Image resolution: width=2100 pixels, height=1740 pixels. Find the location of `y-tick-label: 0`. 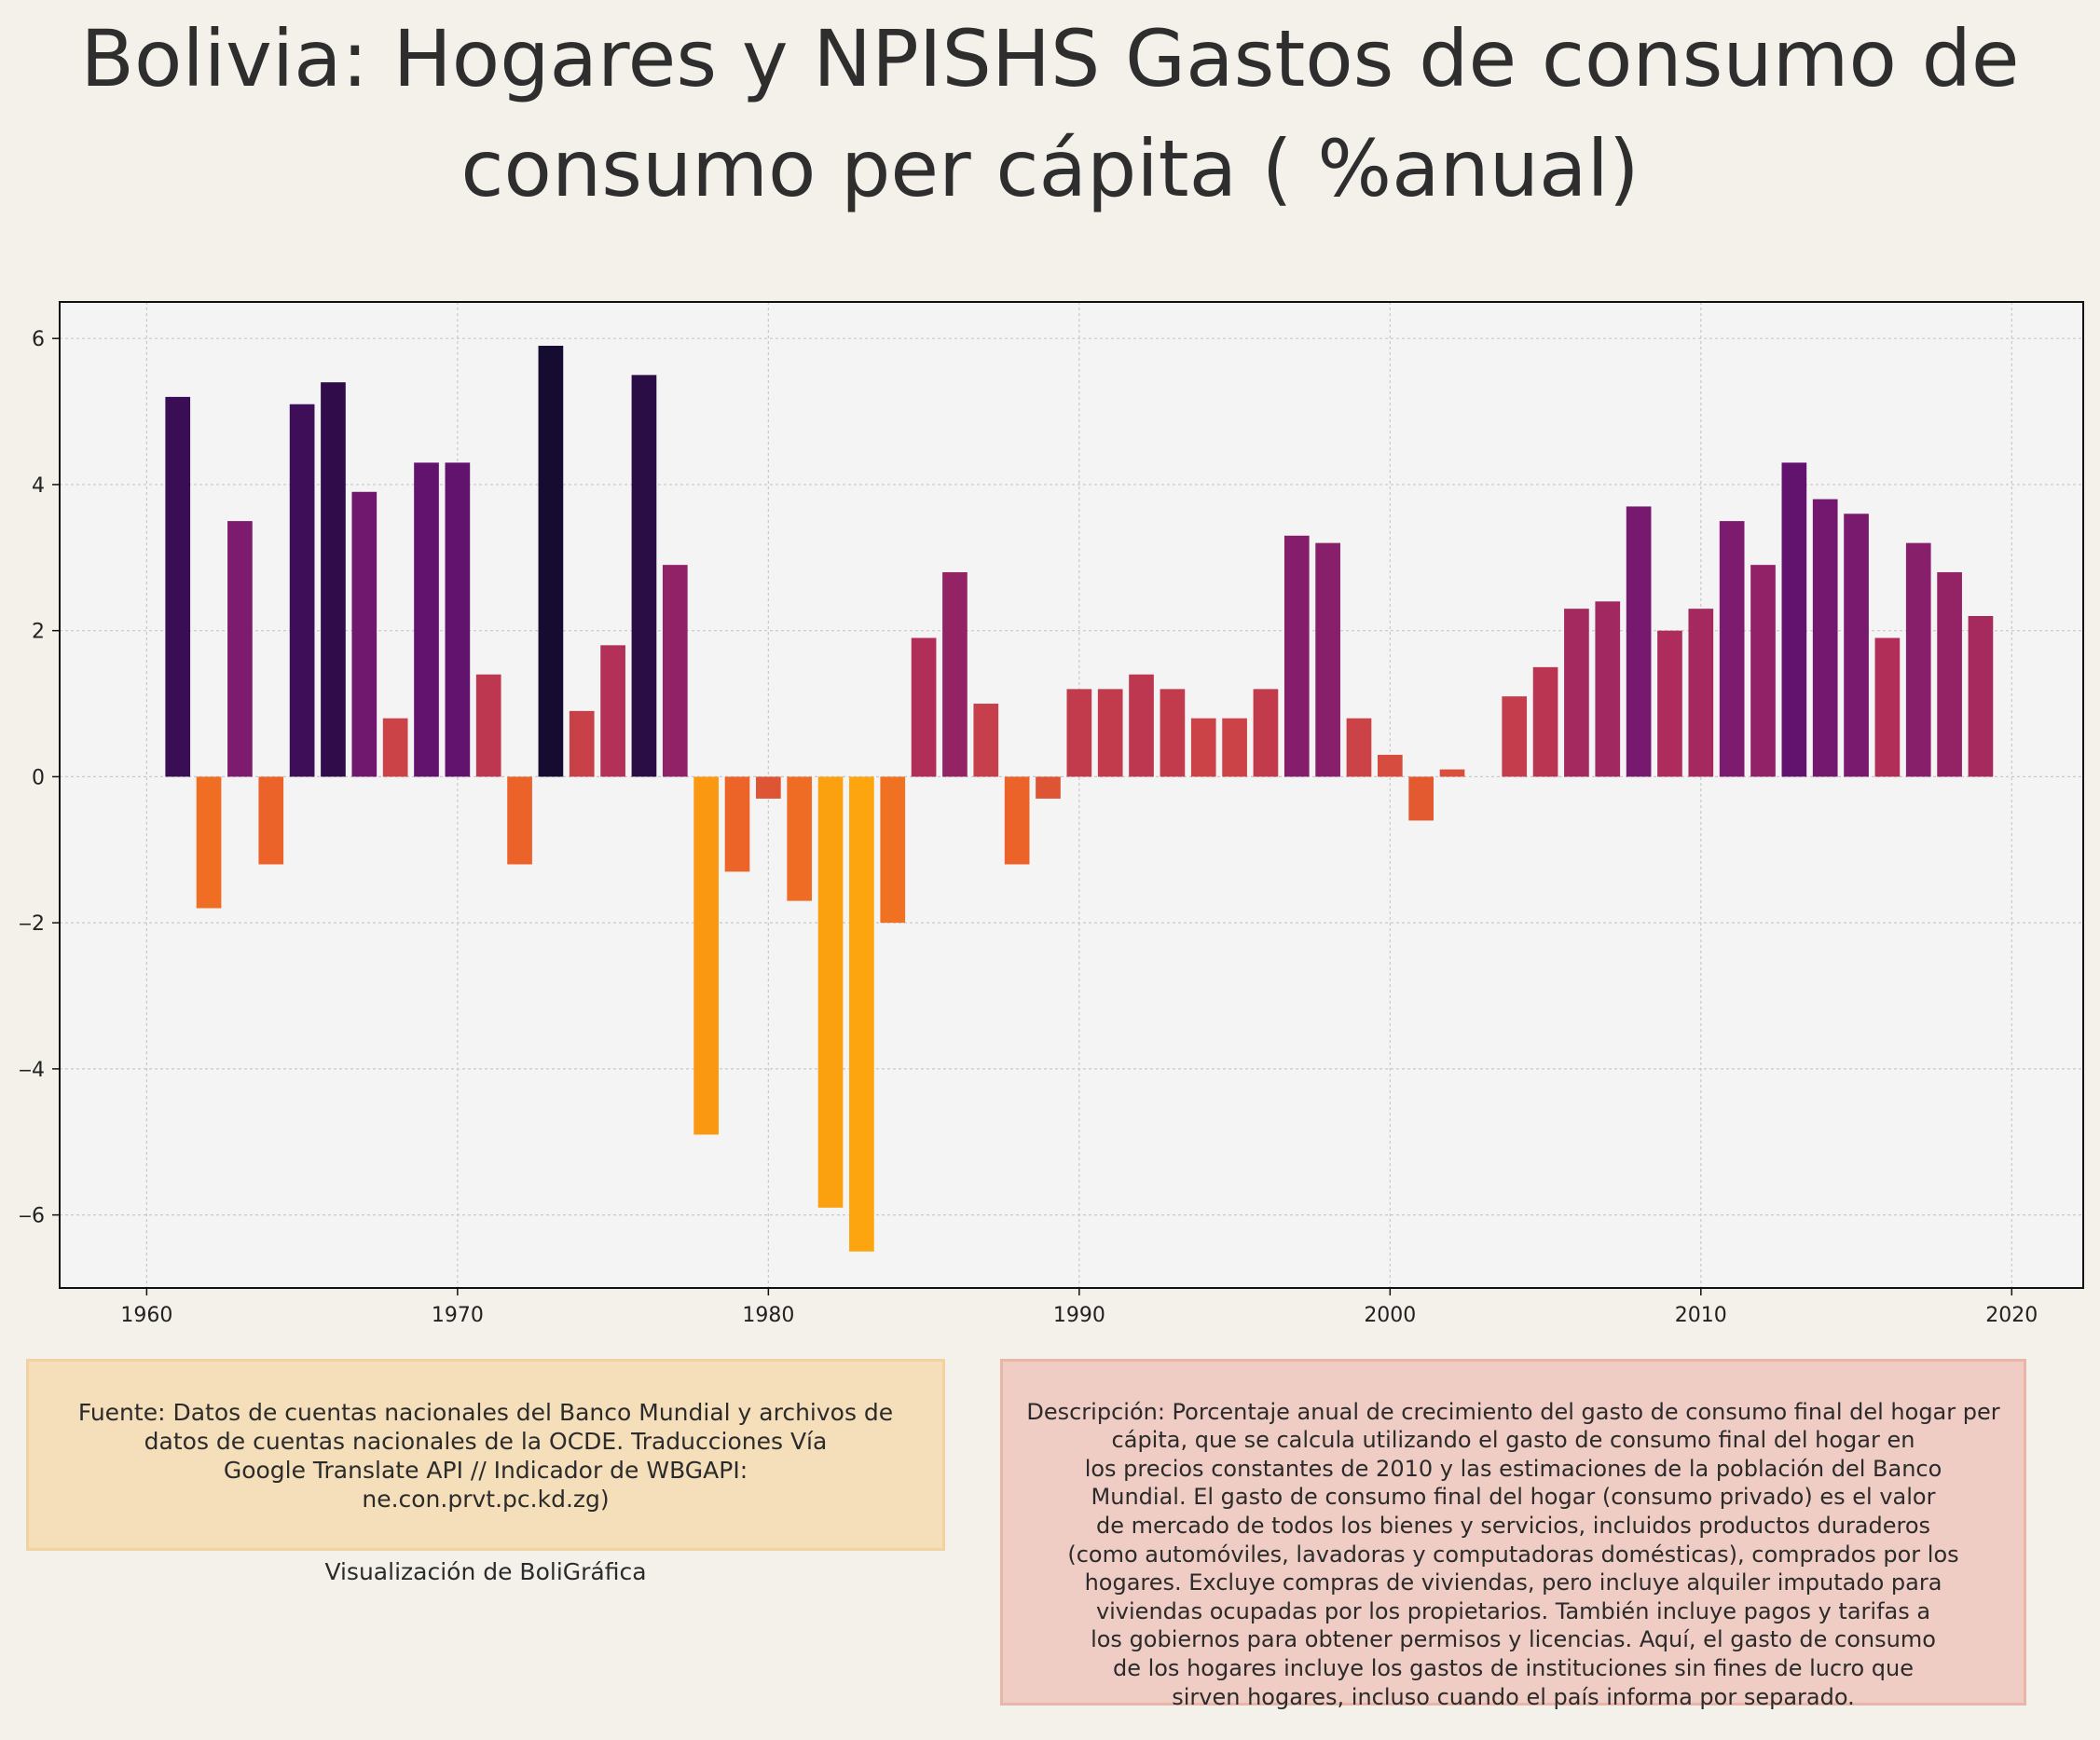

y-tick-label: 0 is located at coordinates (39, 777).